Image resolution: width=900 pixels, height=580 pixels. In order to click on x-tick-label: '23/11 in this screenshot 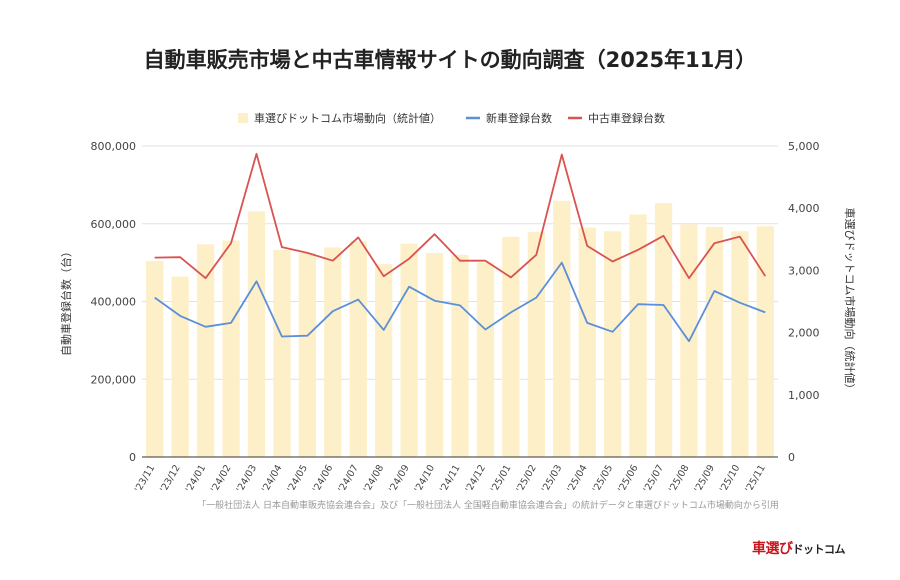, I will do `click(145, 478)`.